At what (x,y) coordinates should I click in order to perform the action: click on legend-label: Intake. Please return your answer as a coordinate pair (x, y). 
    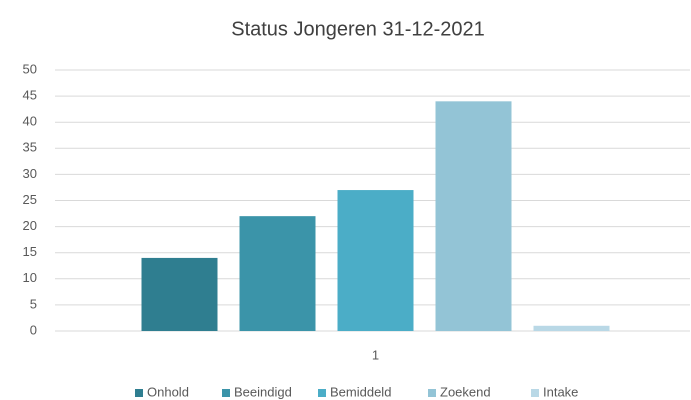
    Looking at the image, I should click on (560, 391).